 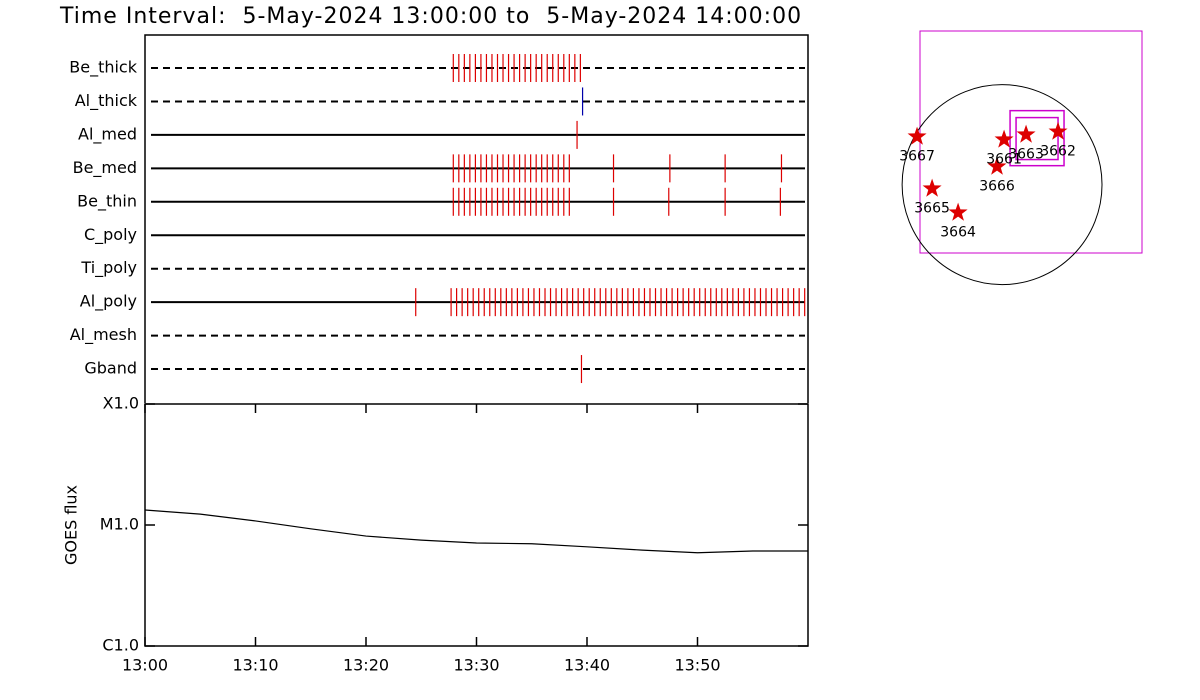 I want to click on region-label: 3661, so click(x=1004, y=160).